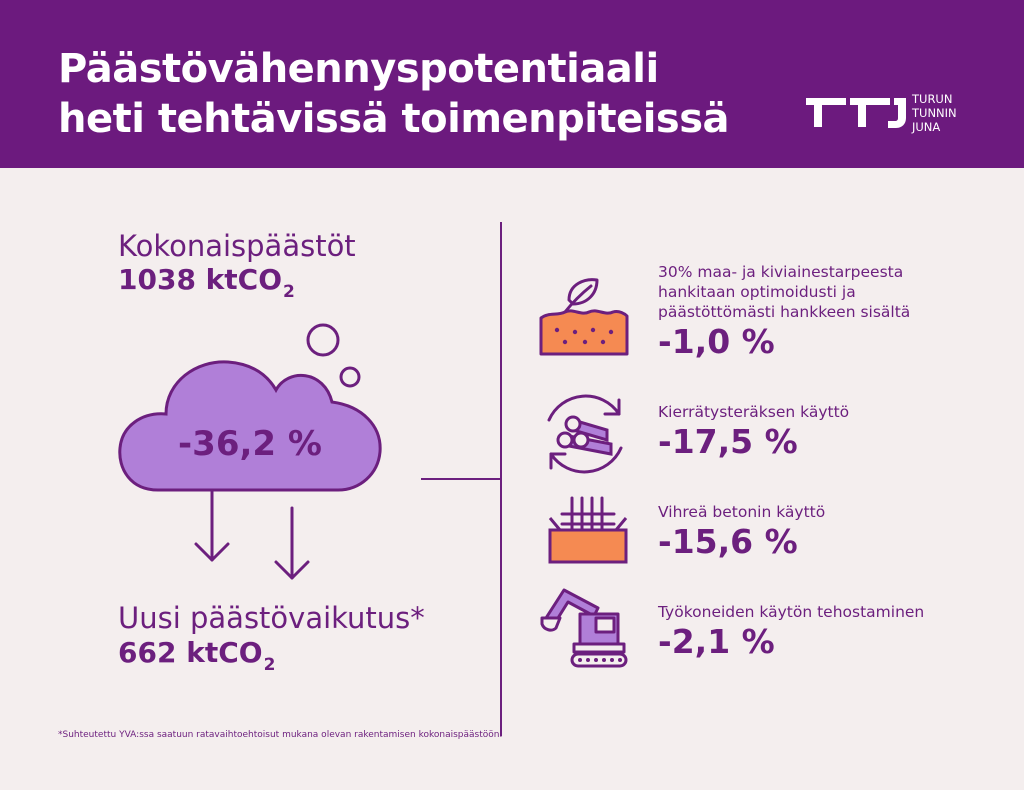 The height and width of the screenshot is (790, 1024). I want to click on leaf-soil-icon, so click(584, 317).